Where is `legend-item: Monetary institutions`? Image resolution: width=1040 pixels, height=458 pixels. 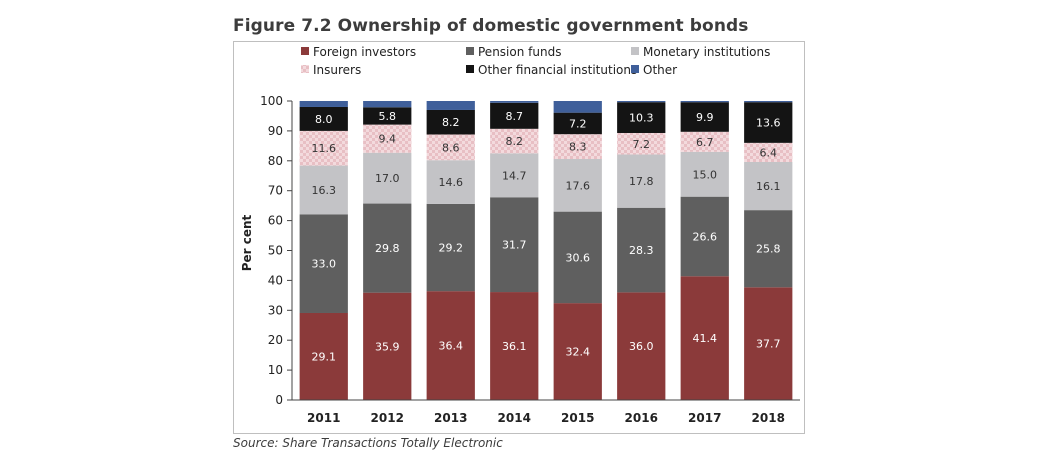 legend-item: Monetary institutions is located at coordinates (700, 52).